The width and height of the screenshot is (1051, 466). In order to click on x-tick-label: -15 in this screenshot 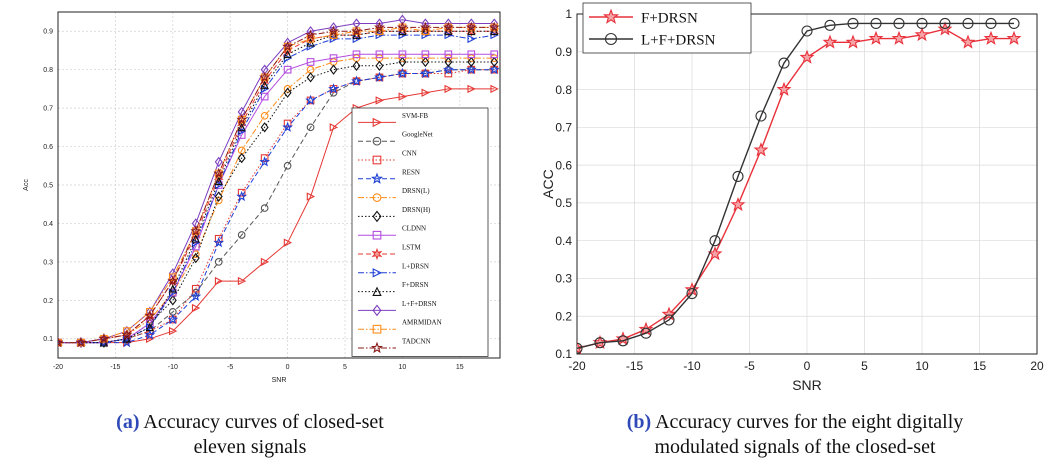, I will do `click(115, 367)`.